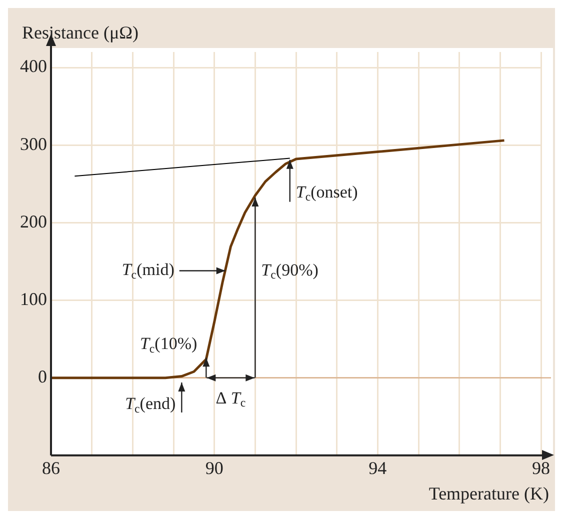  What do you see at coordinates (541, 468) in the screenshot?
I see `x-tick-label: 98` at bounding box center [541, 468].